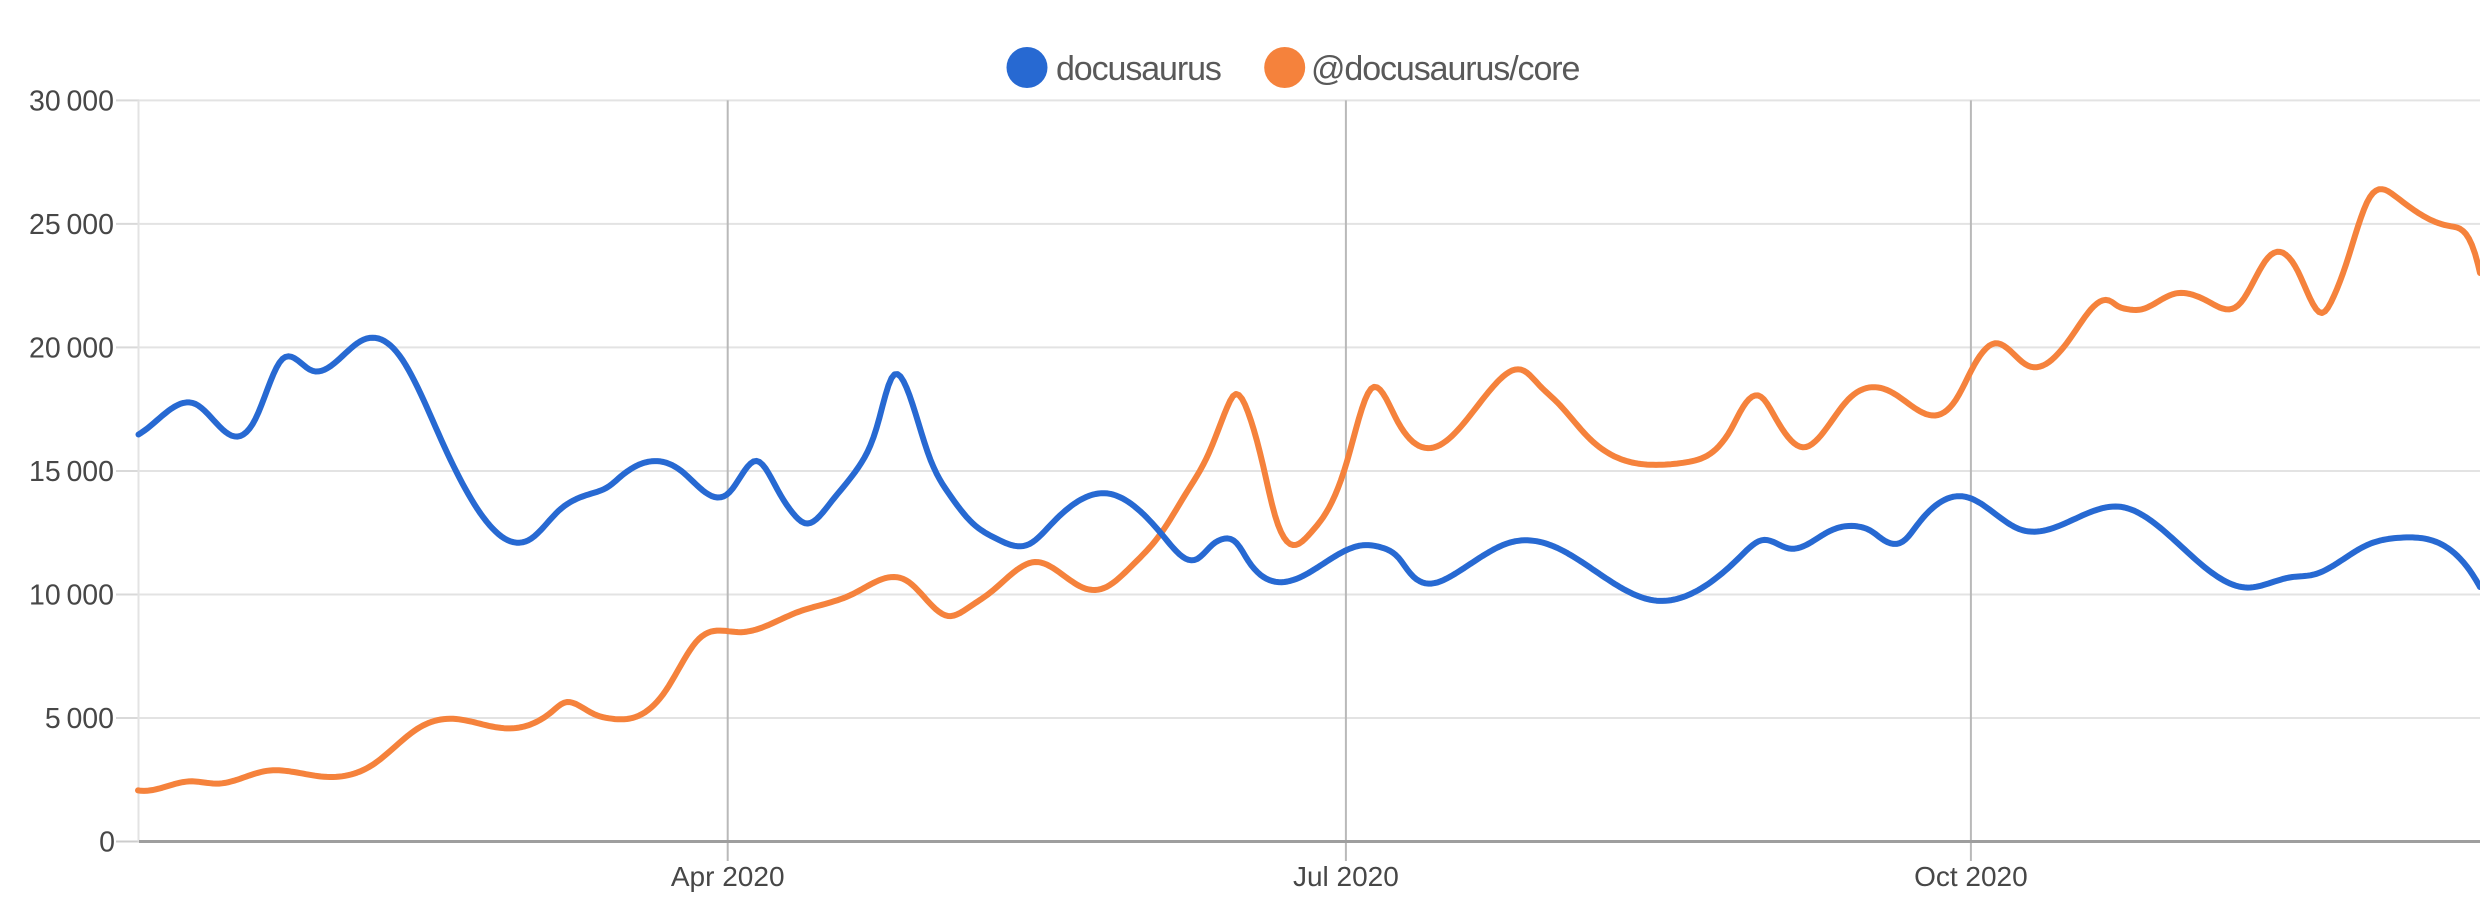  I want to click on svg-text: 5 000, so click(79, 719).